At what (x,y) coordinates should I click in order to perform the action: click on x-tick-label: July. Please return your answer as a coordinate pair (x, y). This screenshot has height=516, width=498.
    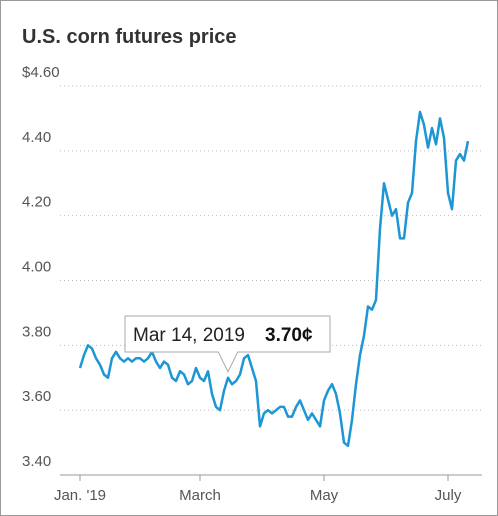
    Looking at the image, I should click on (448, 495).